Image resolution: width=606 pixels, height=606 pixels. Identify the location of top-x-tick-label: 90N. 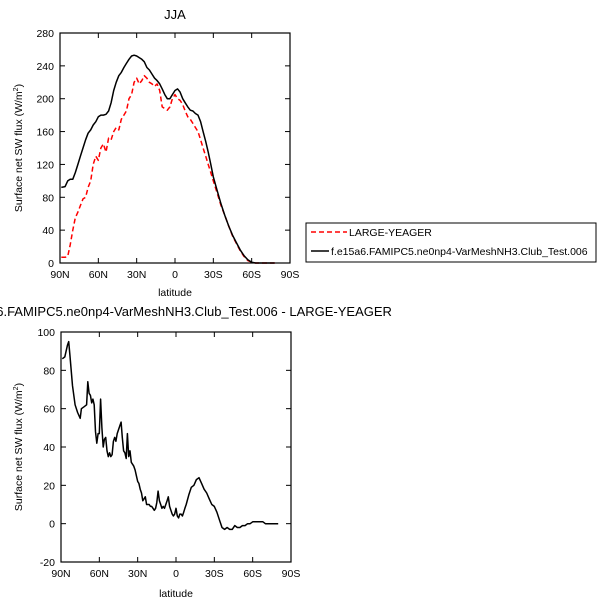
(59, 275).